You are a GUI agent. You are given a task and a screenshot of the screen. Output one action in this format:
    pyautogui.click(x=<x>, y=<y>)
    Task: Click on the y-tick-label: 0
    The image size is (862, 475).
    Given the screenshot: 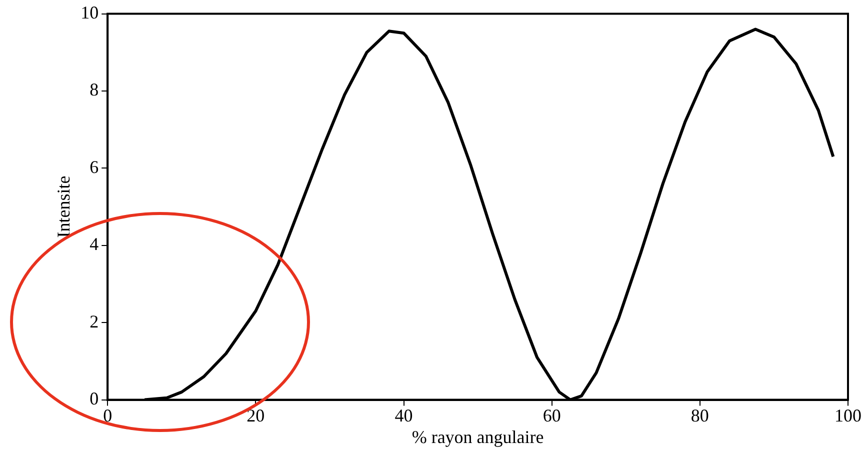 What is the action you would take?
    pyautogui.click(x=94, y=398)
    